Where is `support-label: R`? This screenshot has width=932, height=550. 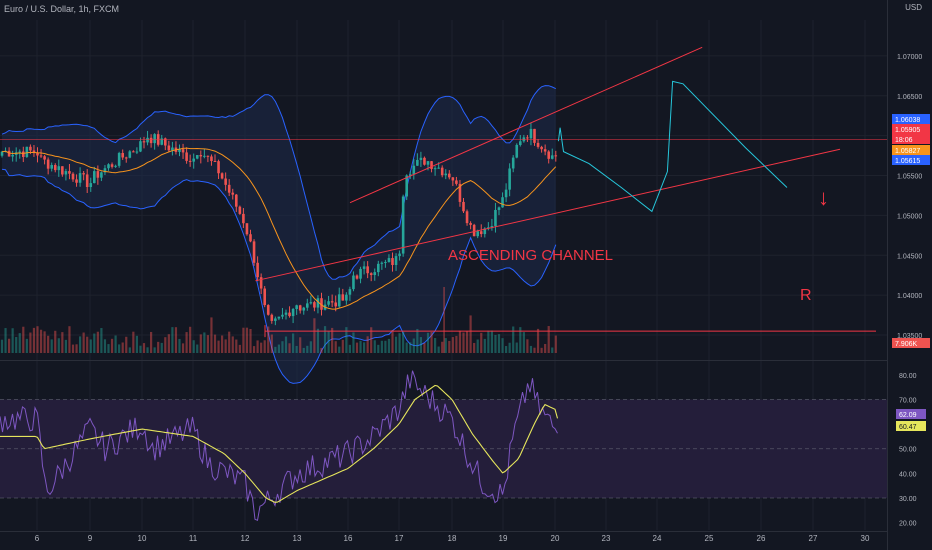
support-label: R is located at coordinates (806, 295).